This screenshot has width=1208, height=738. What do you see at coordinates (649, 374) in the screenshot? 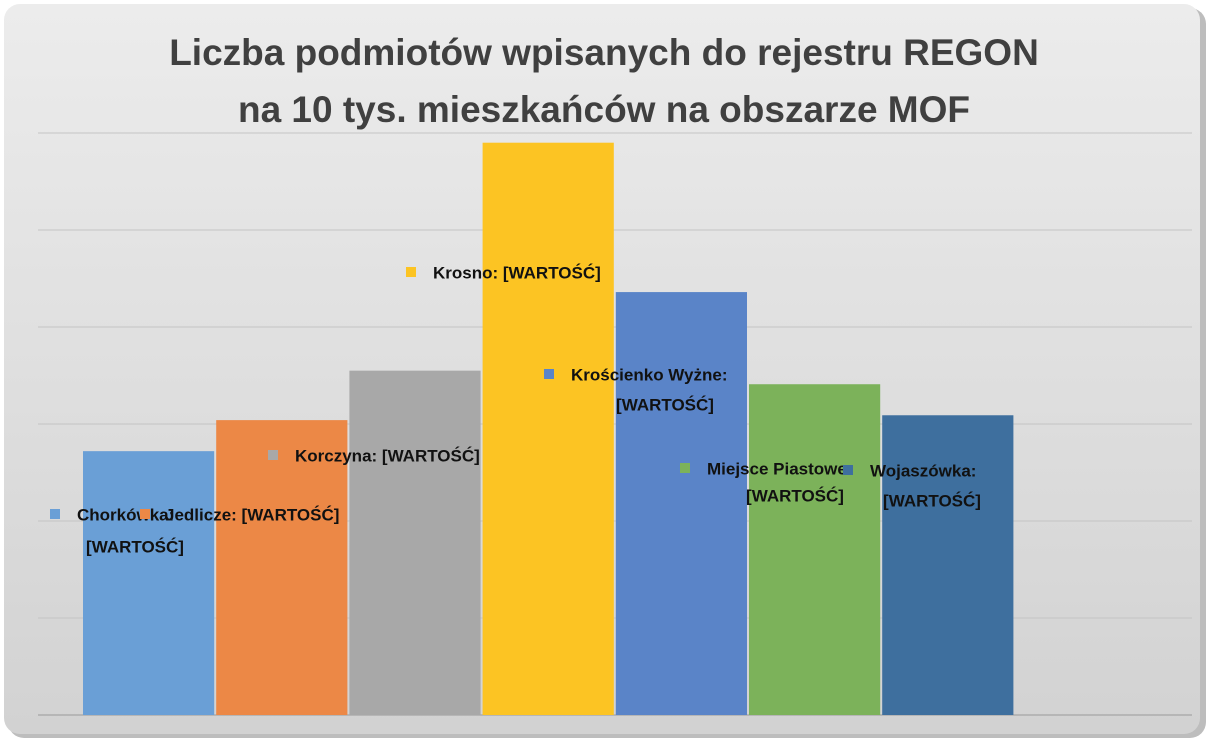
I see `data-label: Krościenko Wyżne:` at bounding box center [649, 374].